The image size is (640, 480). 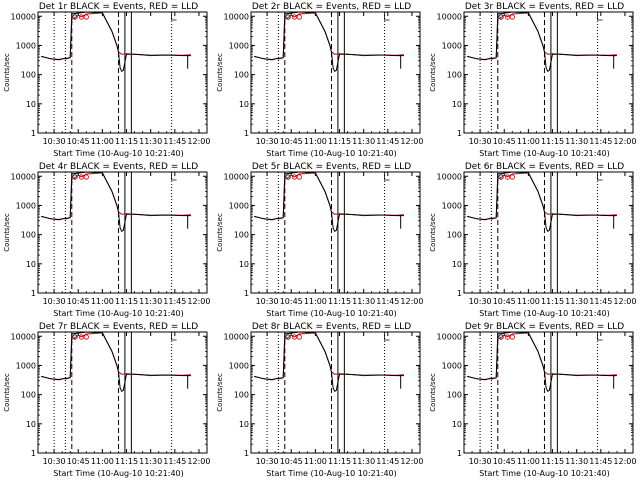 What do you see at coordinates (544, 167) in the screenshot?
I see `panel-title: Det 6r BLACK = Events, RED = LLD` at bounding box center [544, 167].